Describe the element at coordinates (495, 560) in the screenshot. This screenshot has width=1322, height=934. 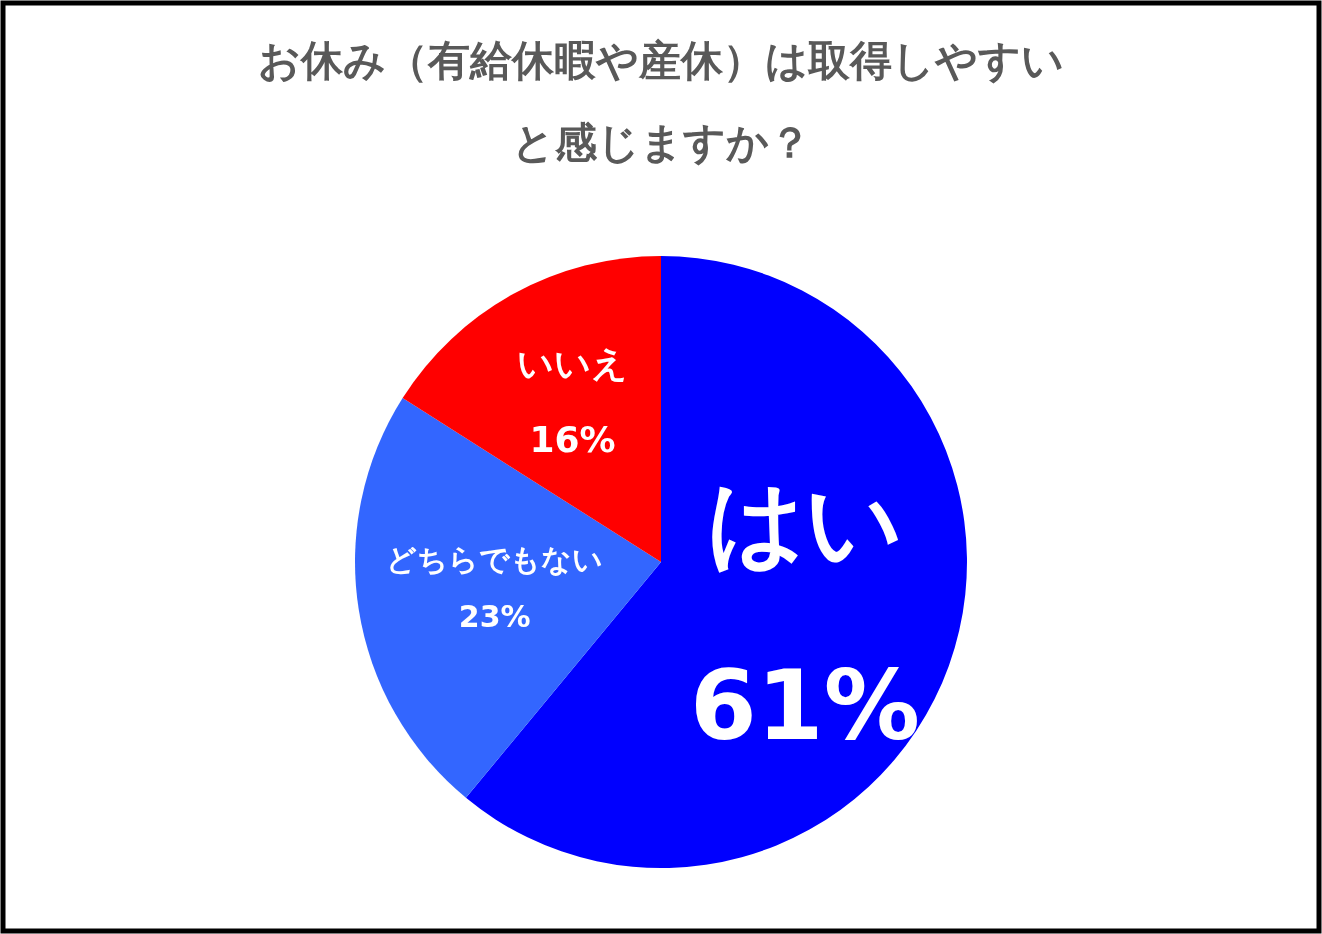
I see `slice-label: どちらでもない` at that location.